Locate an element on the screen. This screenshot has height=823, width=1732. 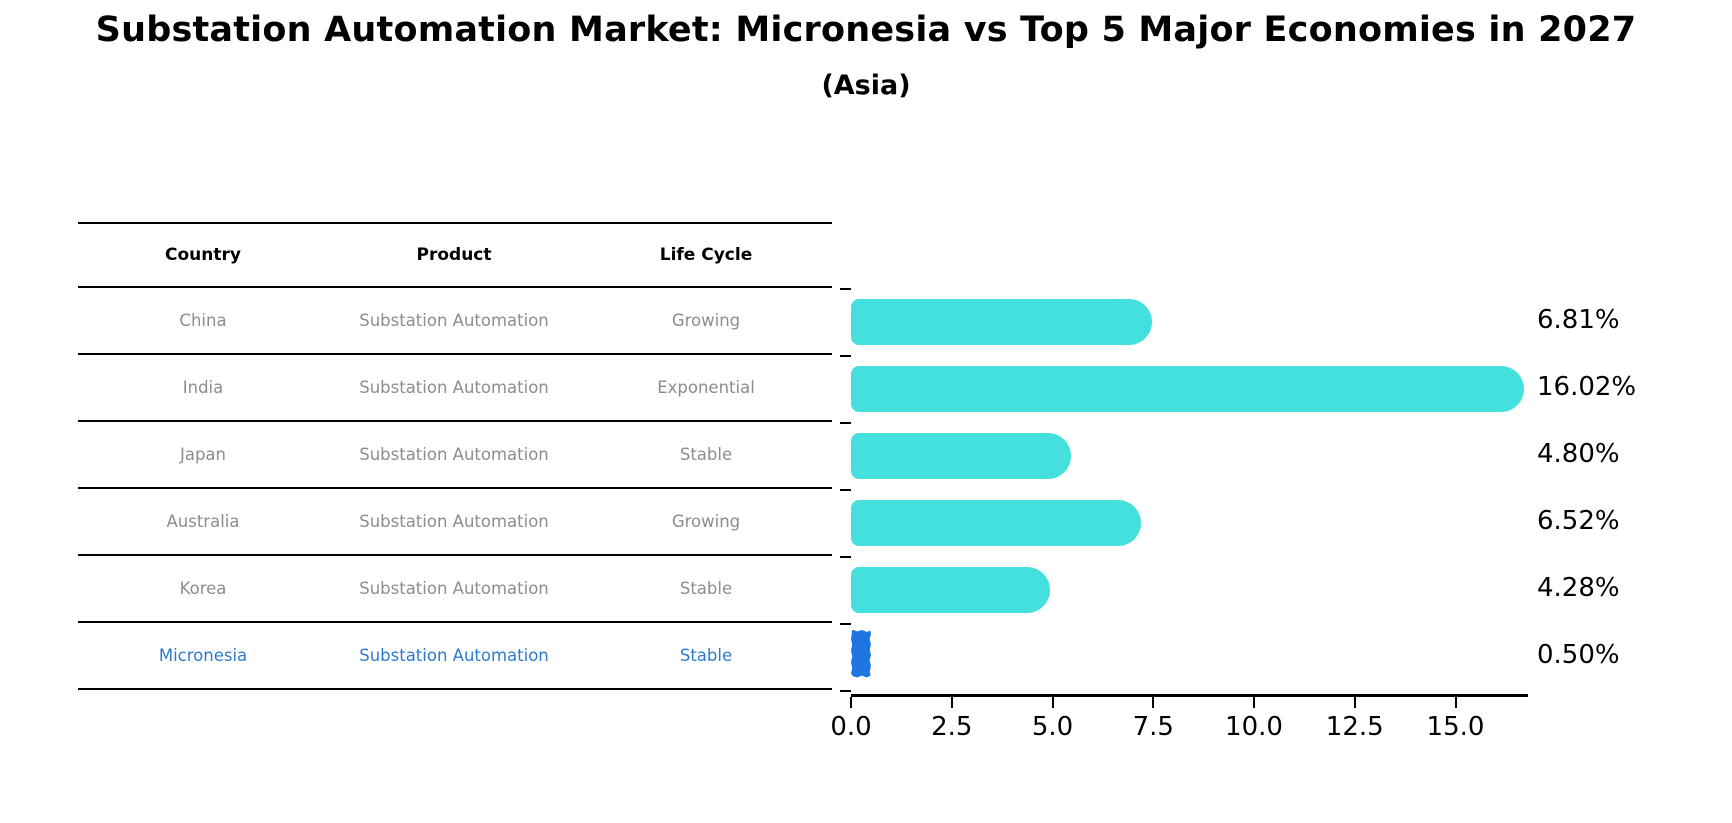
table-row-india: India Substation Automation Exponential is located at coordinates (455, 388).